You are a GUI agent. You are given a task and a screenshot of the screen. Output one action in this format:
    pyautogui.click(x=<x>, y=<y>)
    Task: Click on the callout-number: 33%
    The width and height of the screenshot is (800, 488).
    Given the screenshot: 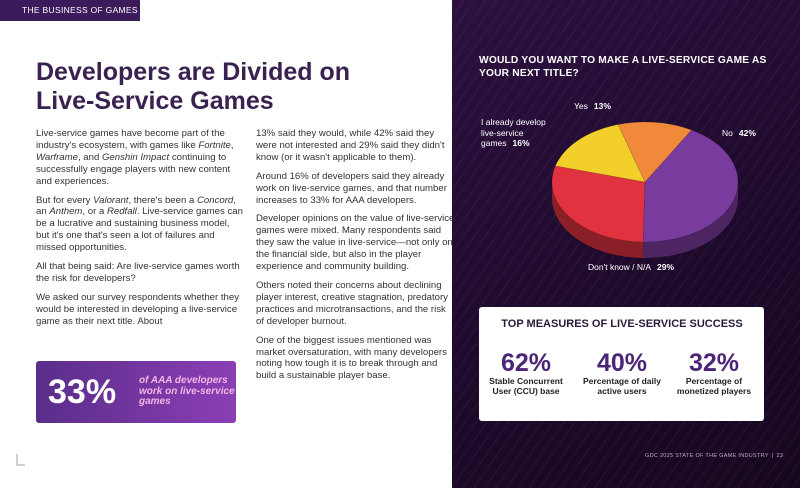 What is the action you would take?
    pyautogui.click(x=82, y=392)
    